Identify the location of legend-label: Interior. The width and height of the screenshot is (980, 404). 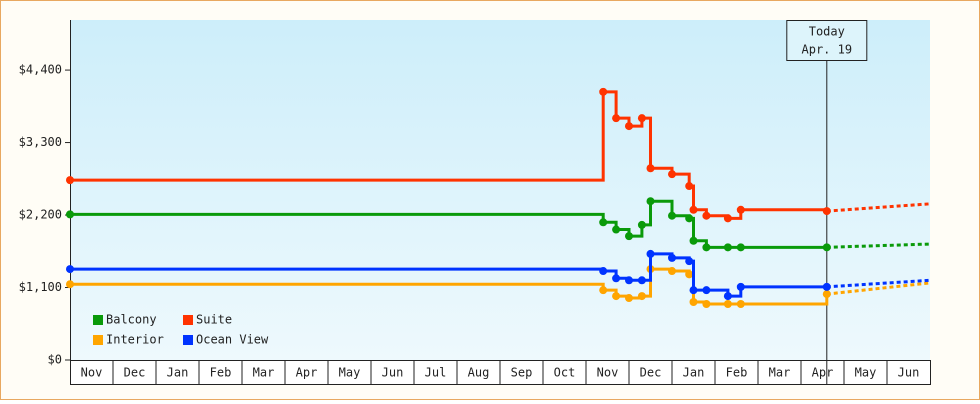
(135, 340).